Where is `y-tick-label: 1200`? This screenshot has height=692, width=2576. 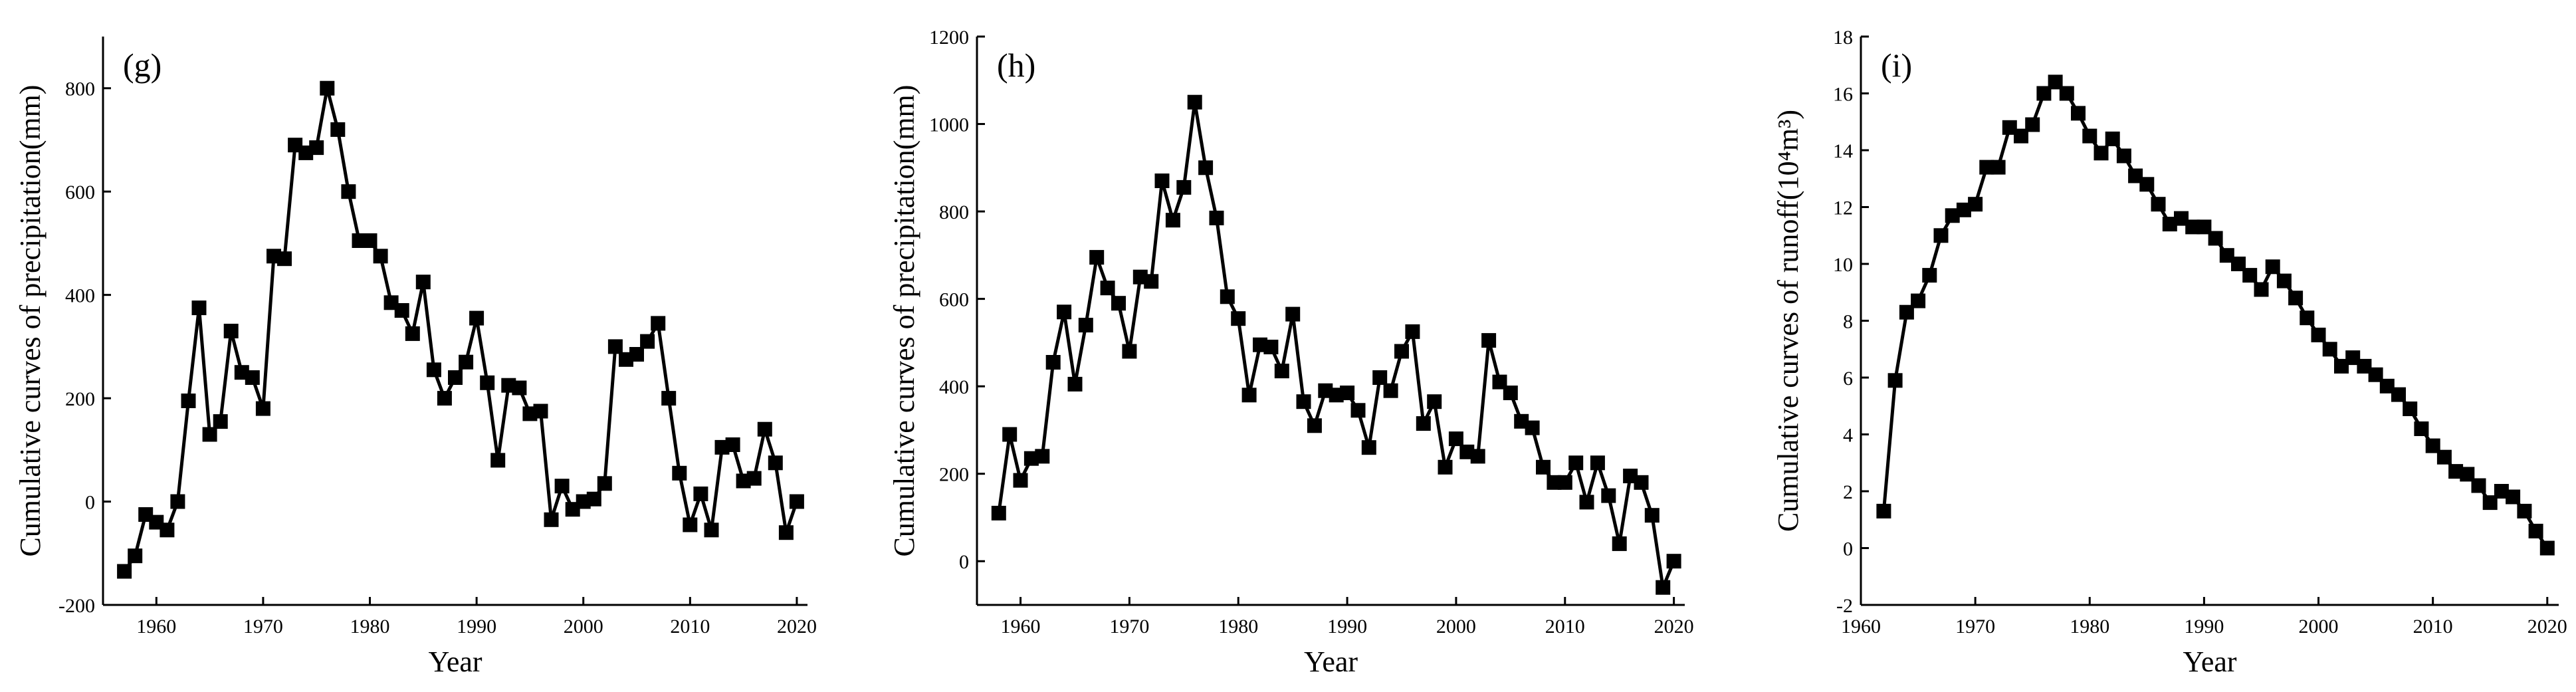
y-tick-label: 1200 is located at coordinates (949, 38).